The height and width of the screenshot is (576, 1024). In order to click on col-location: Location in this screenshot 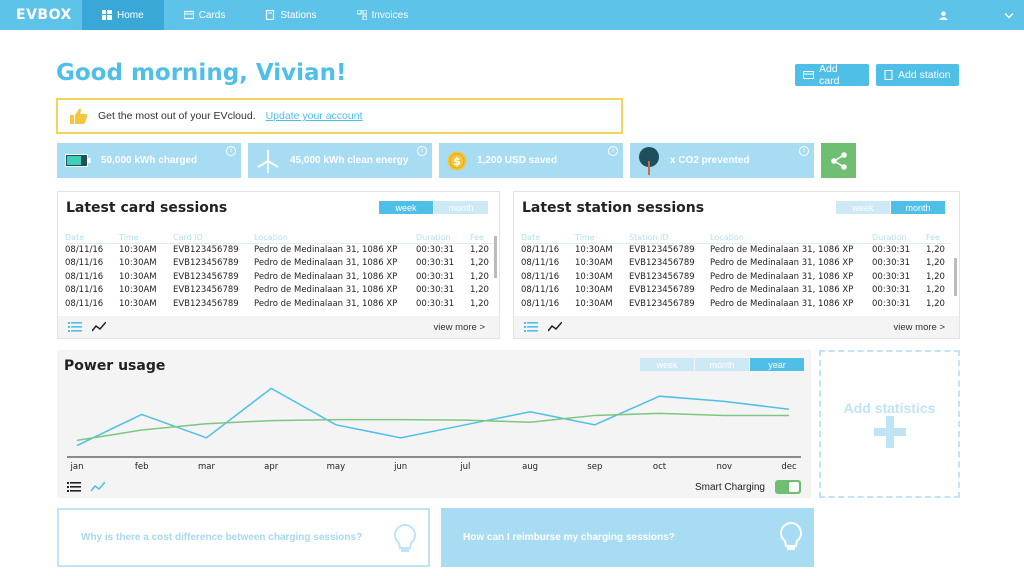, I will do `click(335, 238)`.